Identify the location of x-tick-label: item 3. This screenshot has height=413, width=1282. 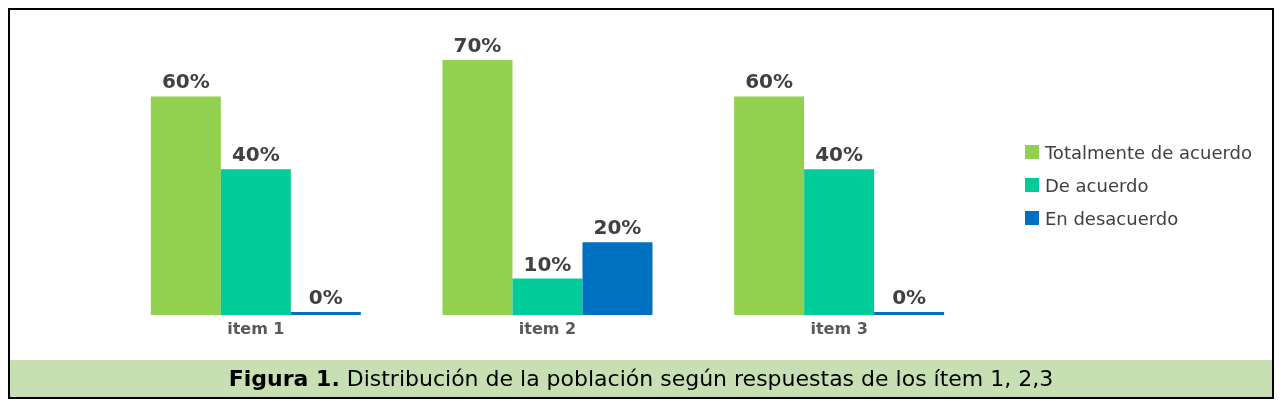
(839, 329).